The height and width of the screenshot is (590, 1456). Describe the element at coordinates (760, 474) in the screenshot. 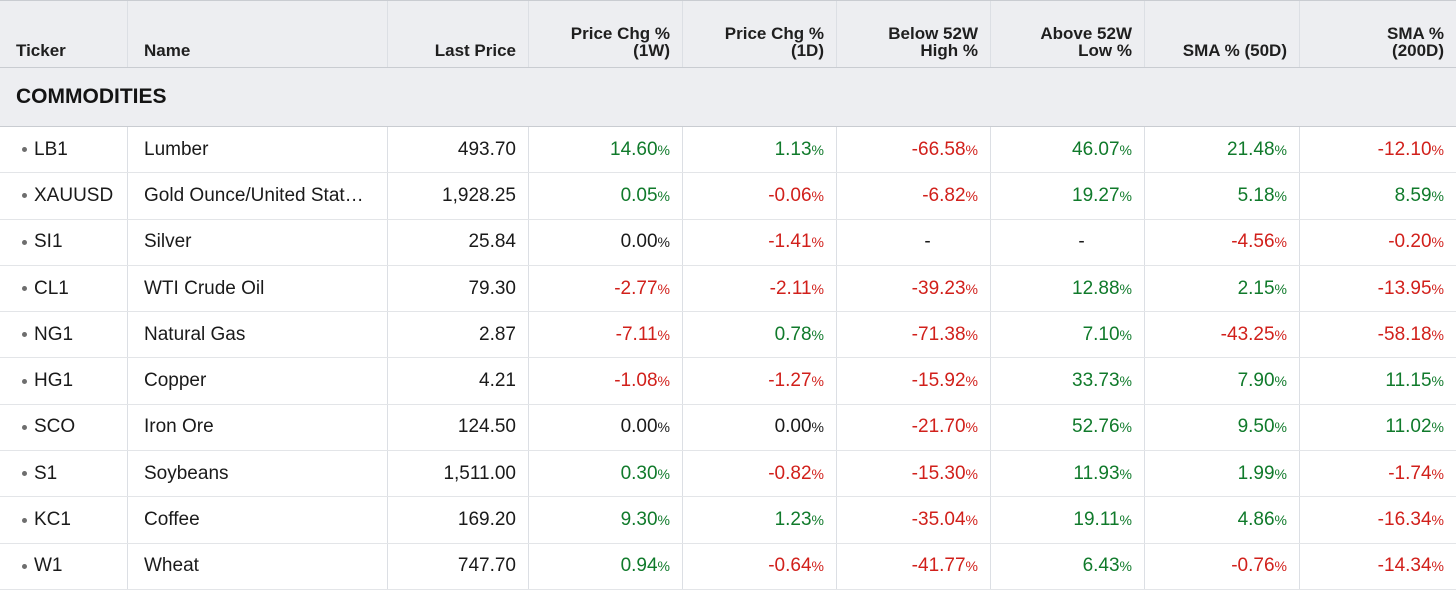

I see `price-chg-1d-cell: -0.82%` at that location.